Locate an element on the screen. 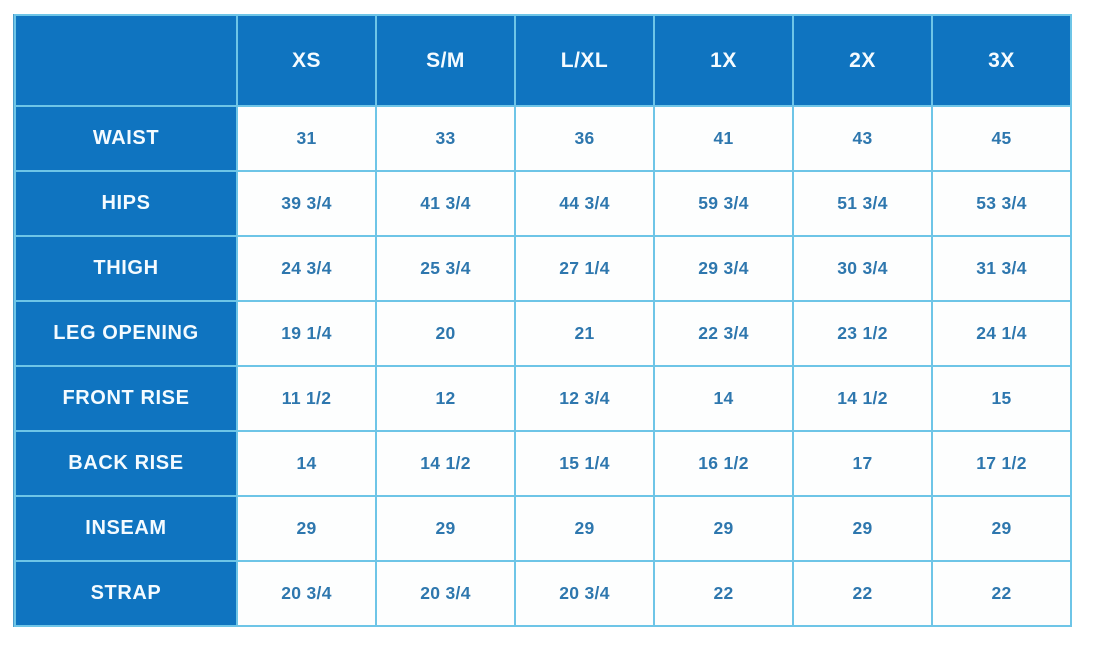 This screenshot has width=1115, height=671. row-label-back-rise: BACK RISE is located at coordinates (126, 463).